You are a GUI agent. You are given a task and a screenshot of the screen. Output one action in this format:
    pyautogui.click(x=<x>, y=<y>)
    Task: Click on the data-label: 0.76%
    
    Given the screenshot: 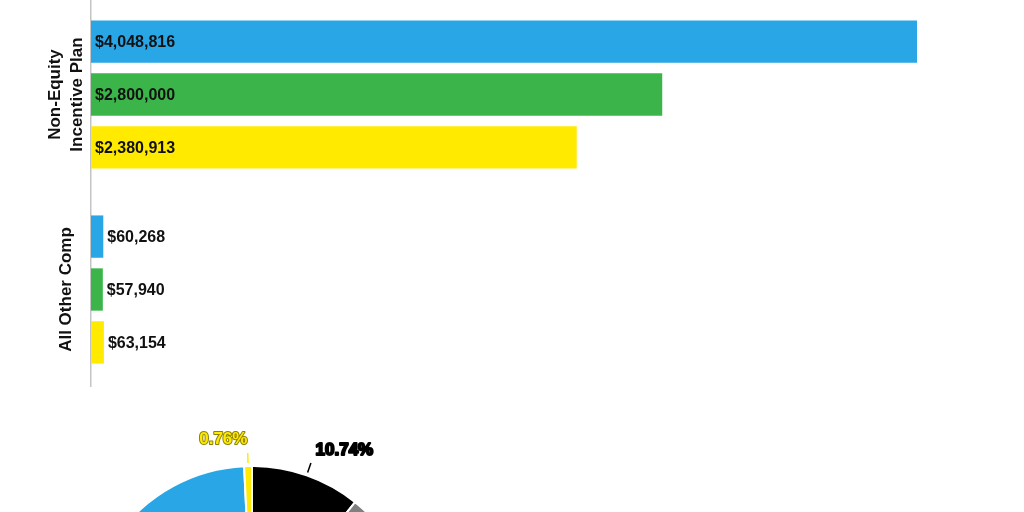 What is the action you would take?
    pyautogui.click(x=223, y=438)
    